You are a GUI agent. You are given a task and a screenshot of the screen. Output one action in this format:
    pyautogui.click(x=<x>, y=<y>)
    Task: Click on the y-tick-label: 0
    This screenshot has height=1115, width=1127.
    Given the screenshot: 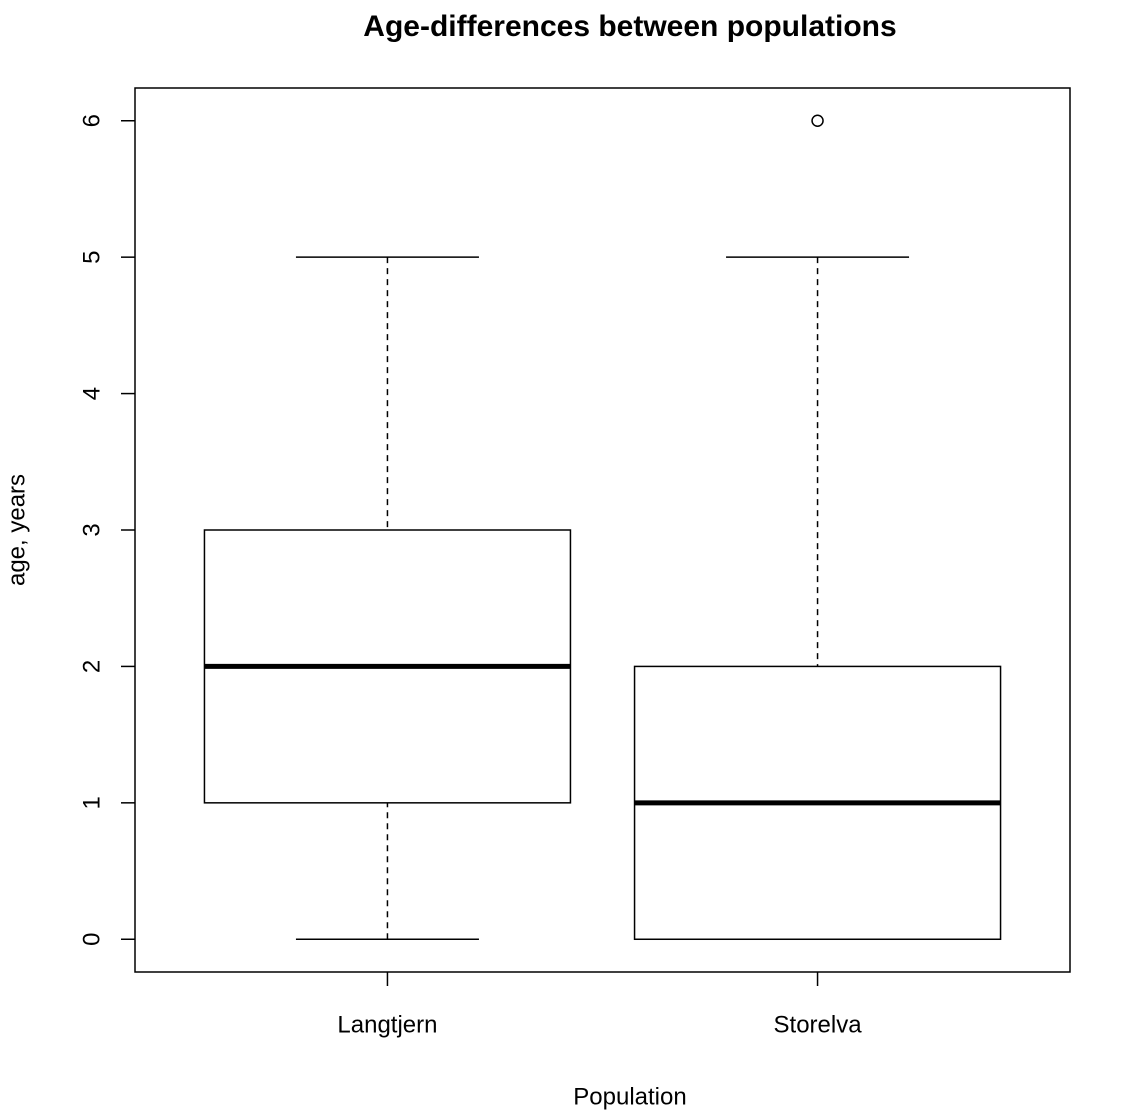 What is the action you would take?
    pyautogui.click(x=91, y=939)
    